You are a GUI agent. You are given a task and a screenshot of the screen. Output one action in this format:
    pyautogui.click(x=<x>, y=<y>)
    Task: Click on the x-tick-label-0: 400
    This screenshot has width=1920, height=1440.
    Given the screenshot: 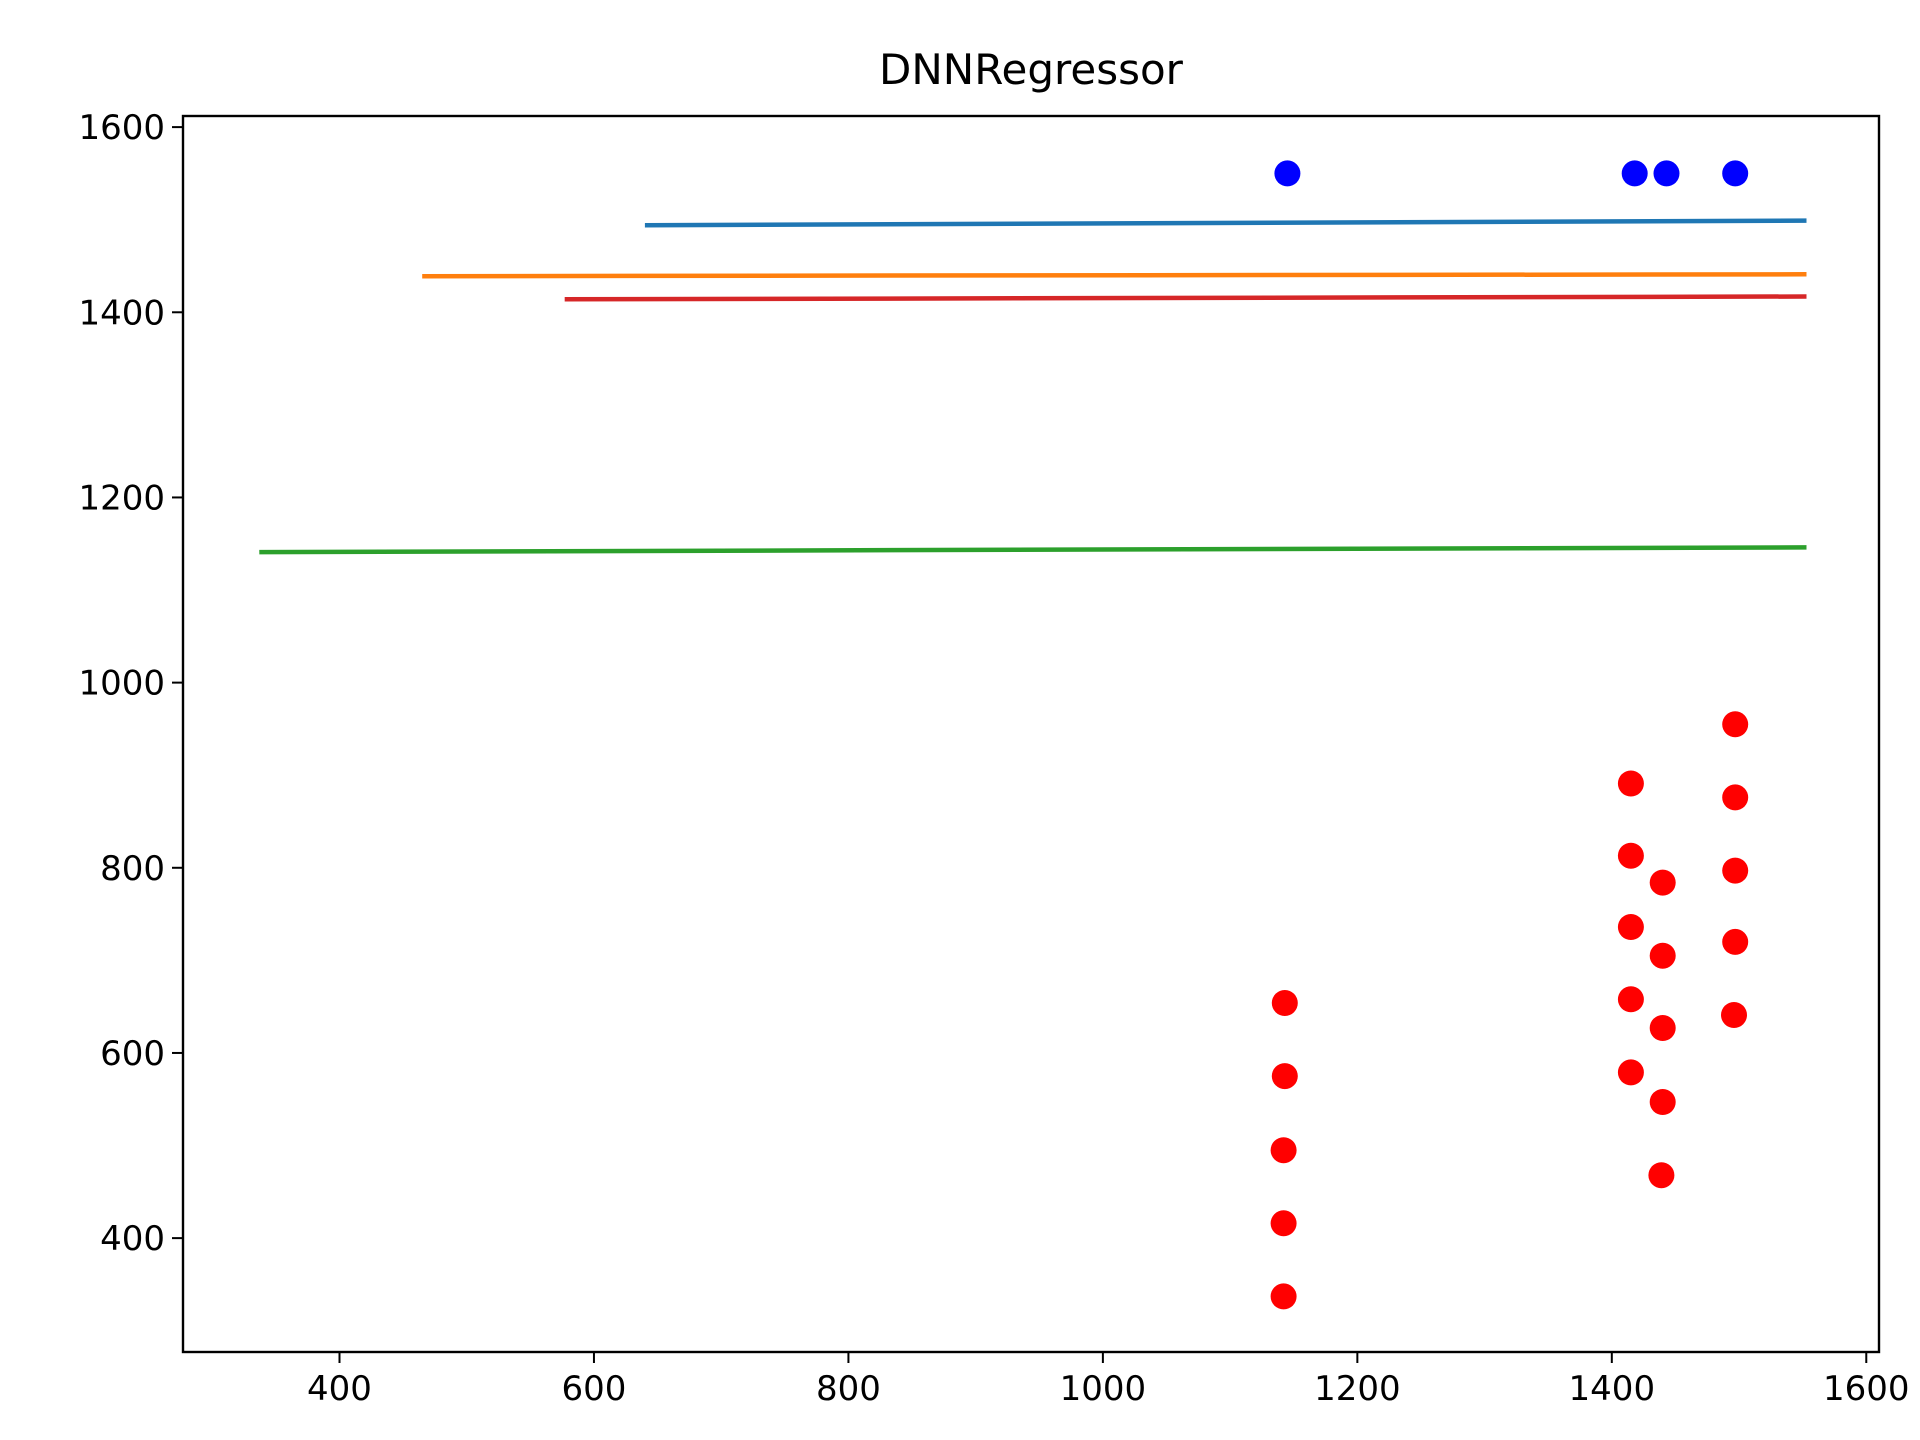 What is the action you would take?
    pyautogui.click(x=339, y=1389)
    